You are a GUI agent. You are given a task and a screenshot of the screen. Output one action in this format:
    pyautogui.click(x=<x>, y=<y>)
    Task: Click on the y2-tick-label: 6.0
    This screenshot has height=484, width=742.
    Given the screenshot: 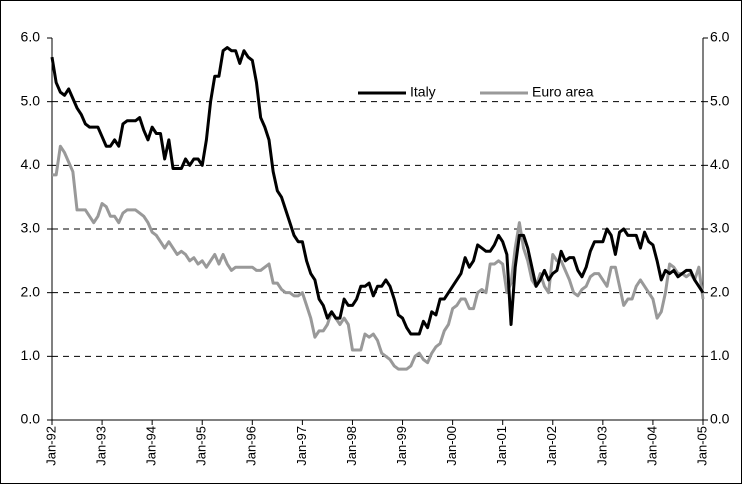 What is the action you would take?
    pyautogui.click(x=720, y=37)
    